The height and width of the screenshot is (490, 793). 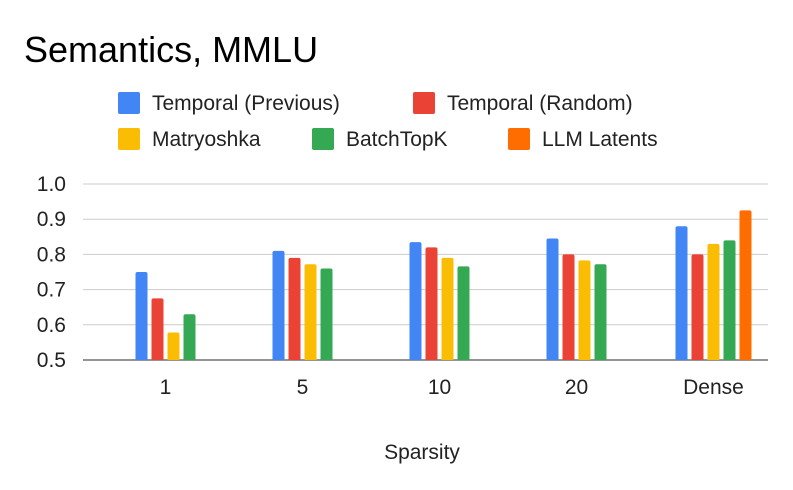 What do you see at coordinates (166, 387) in the screenshot?
I see `x-tick-label-0: 1` at bounding box center [166, 387].